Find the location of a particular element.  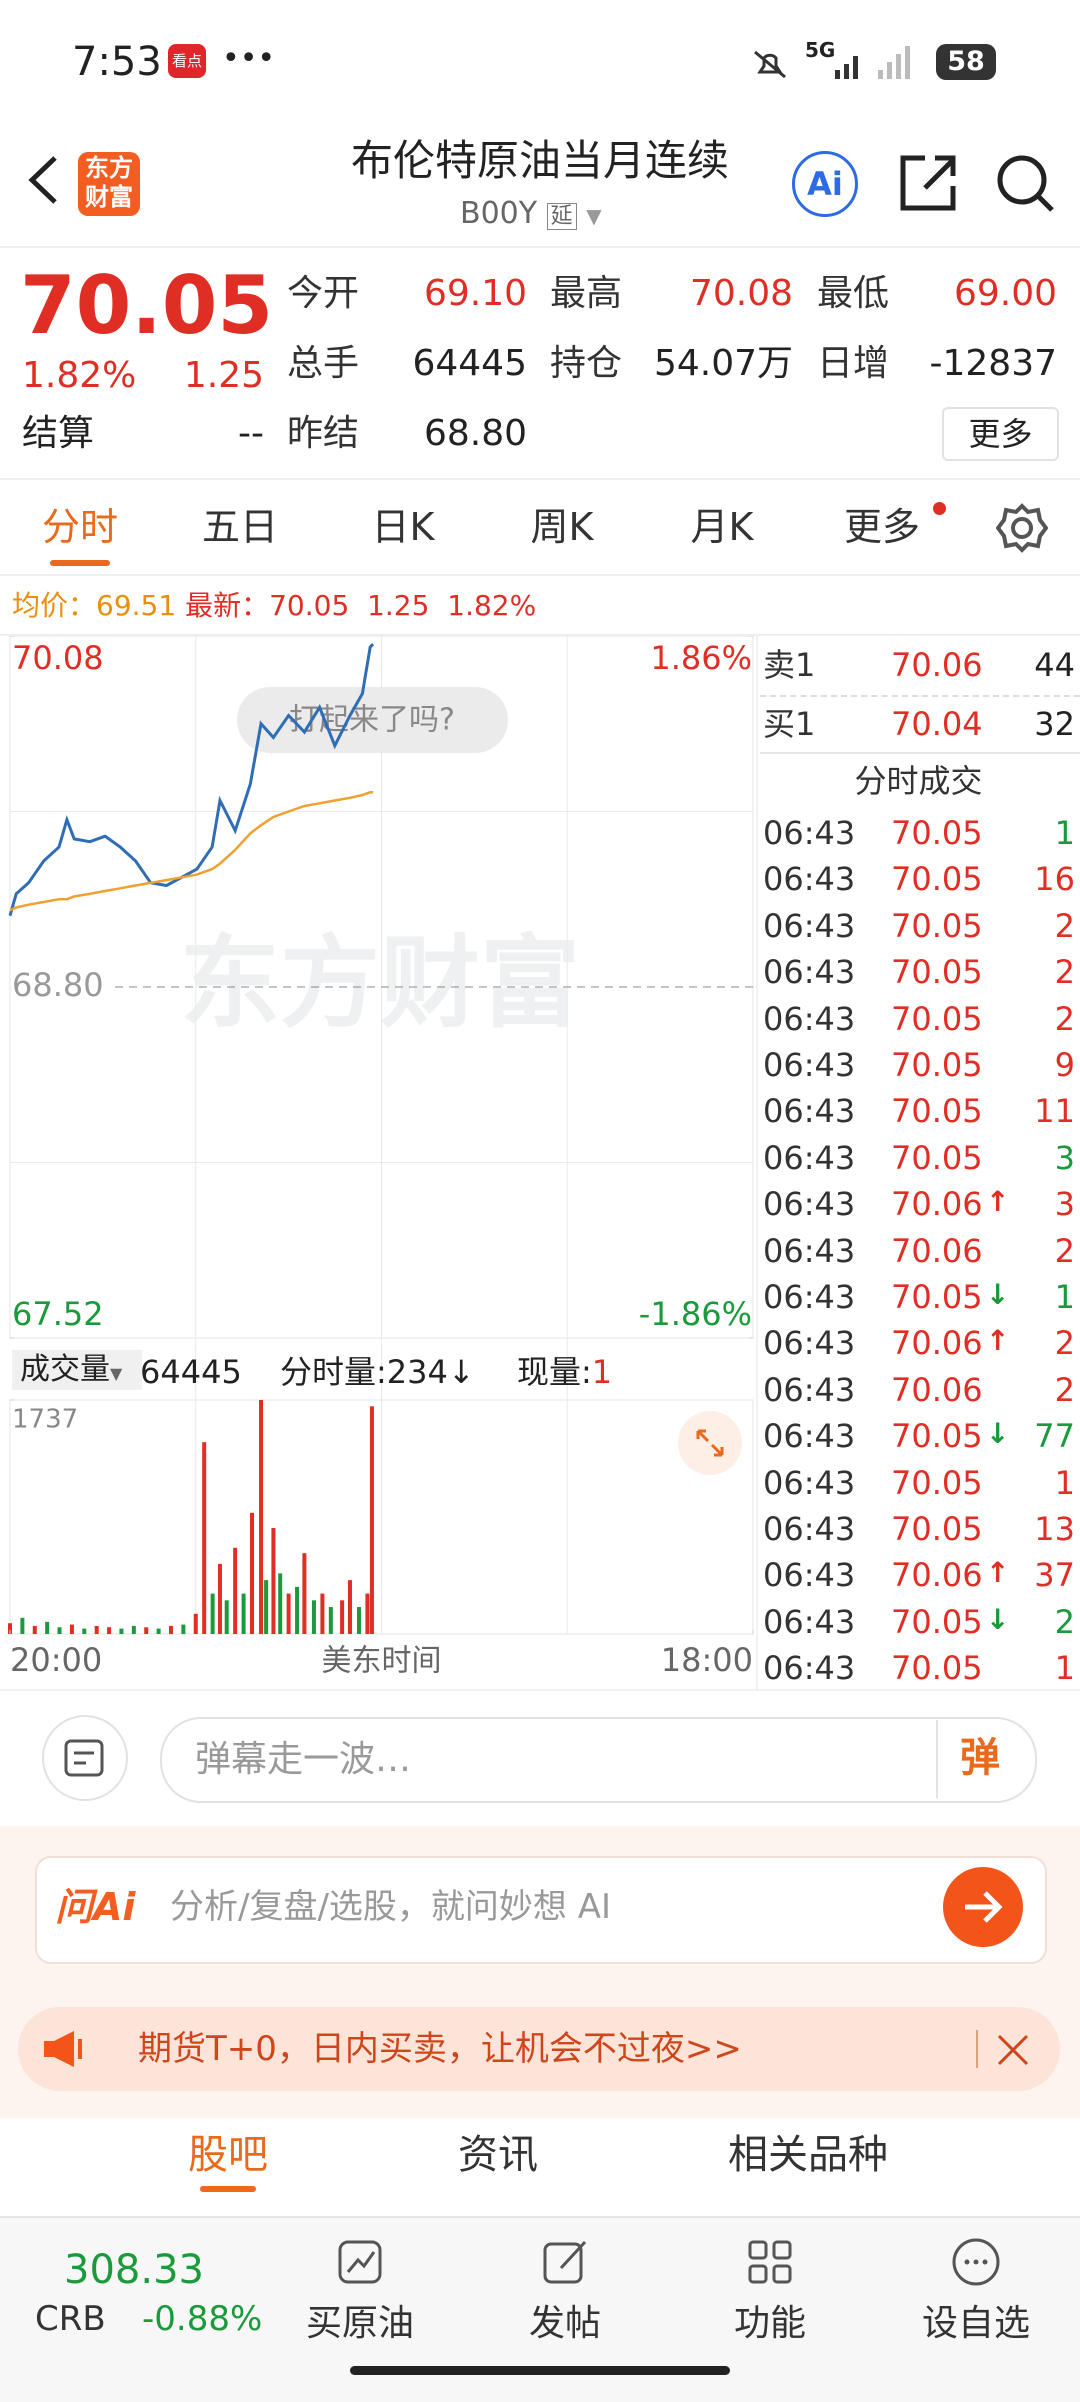

avg: 69.51 is located at coordinates (136, 605).